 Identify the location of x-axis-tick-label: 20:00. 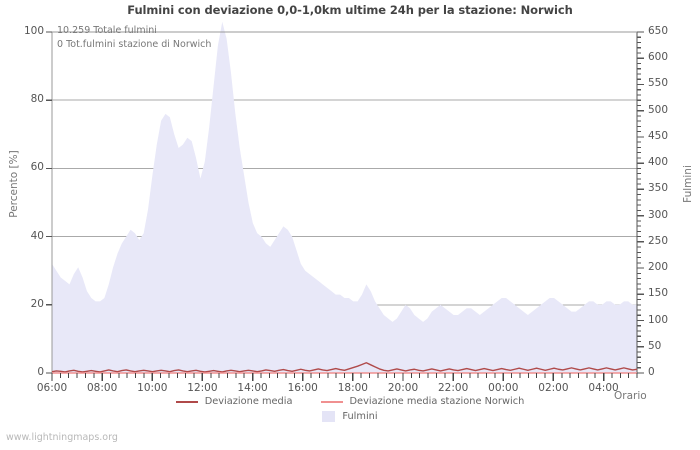
(403, 388).